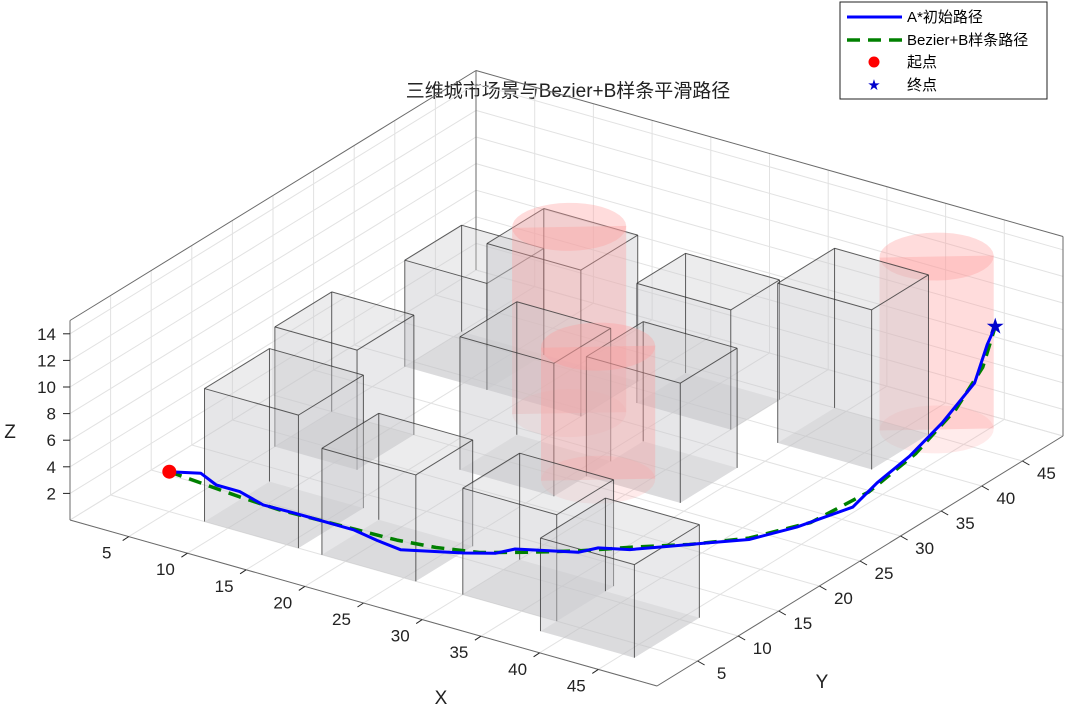  Describe the element at coordinates (943, 50) in the screenshot. I see `legend: A*初始路径 Bezier+B样条路径 起点 ★ 终点` at that location.